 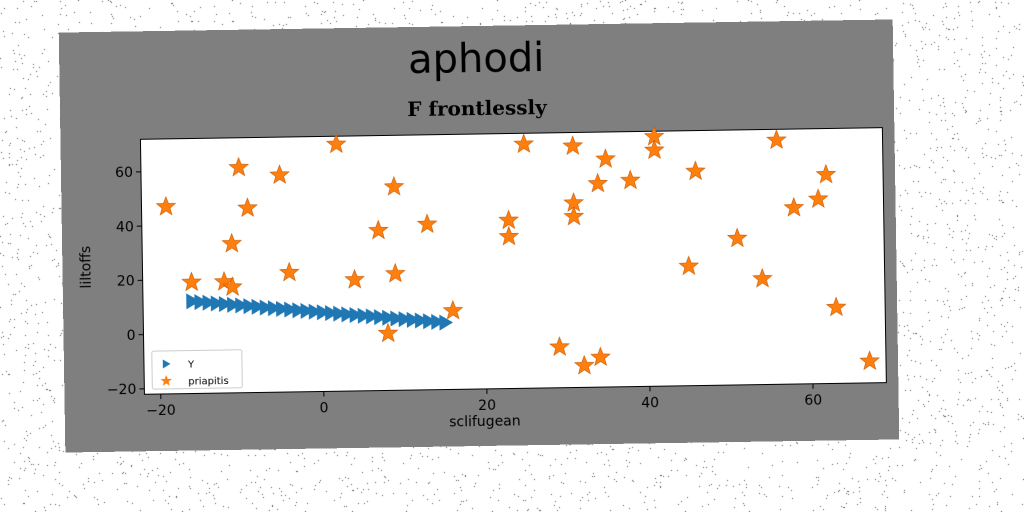 What do you see at coordinates (124, 173) in the screenshot?
I see `y-tick-label: 60` at bounding box center [124, 173].